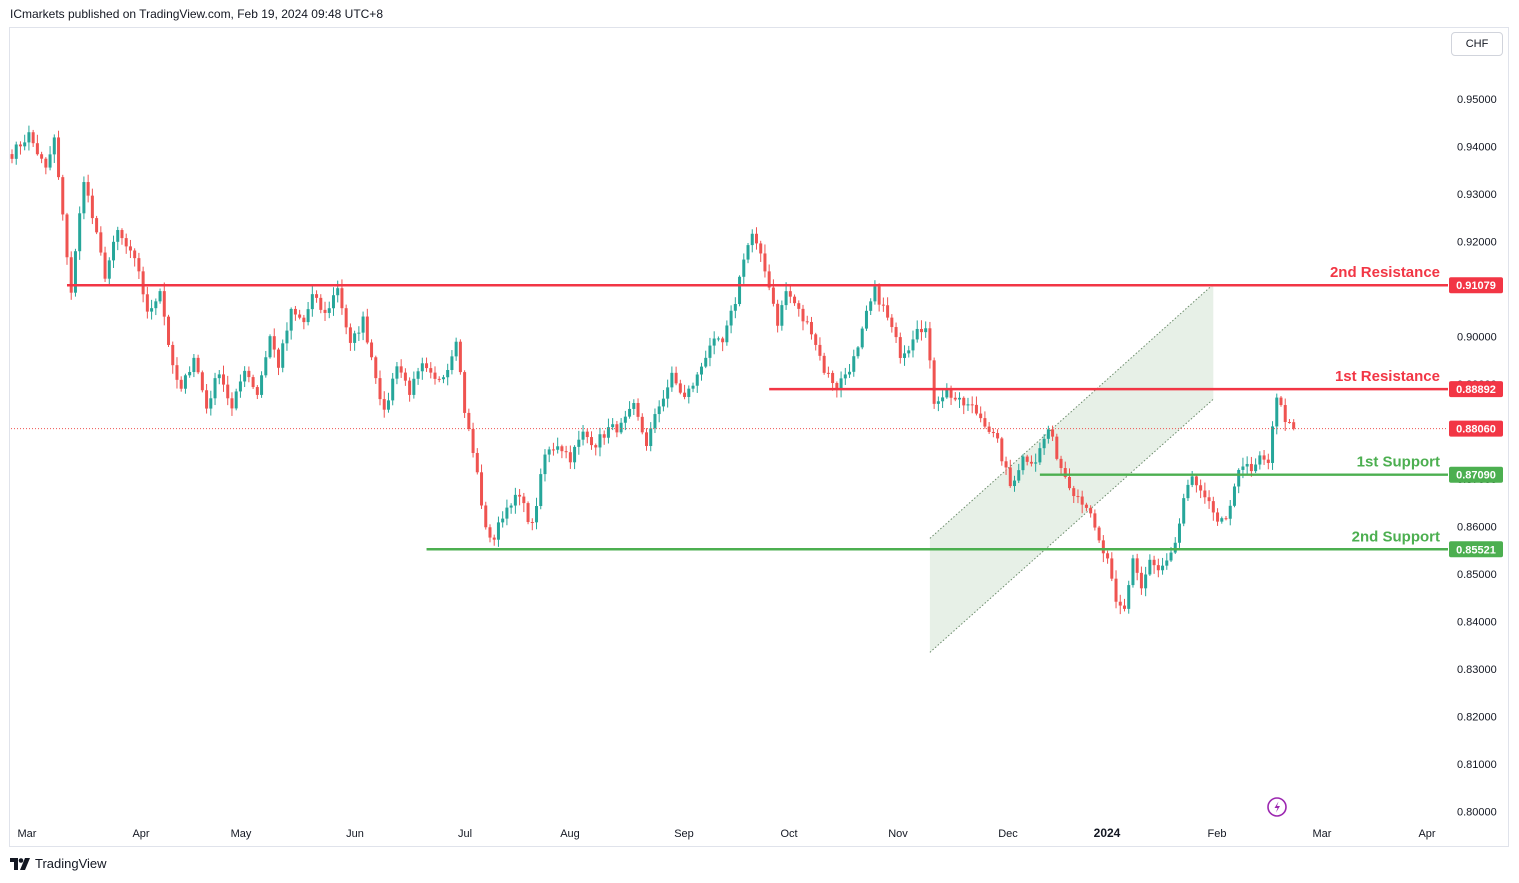 The image size is (1519, 883). I want to click on currency-selector: CHF, so click(1477, 44).